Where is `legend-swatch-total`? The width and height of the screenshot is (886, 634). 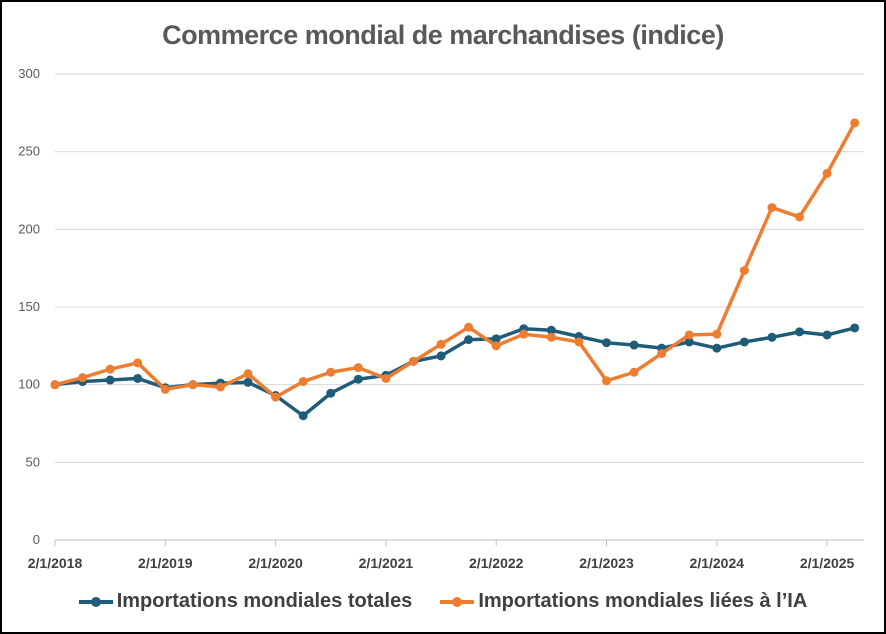 legend-swatch-total is located at coordinates (95, 601).